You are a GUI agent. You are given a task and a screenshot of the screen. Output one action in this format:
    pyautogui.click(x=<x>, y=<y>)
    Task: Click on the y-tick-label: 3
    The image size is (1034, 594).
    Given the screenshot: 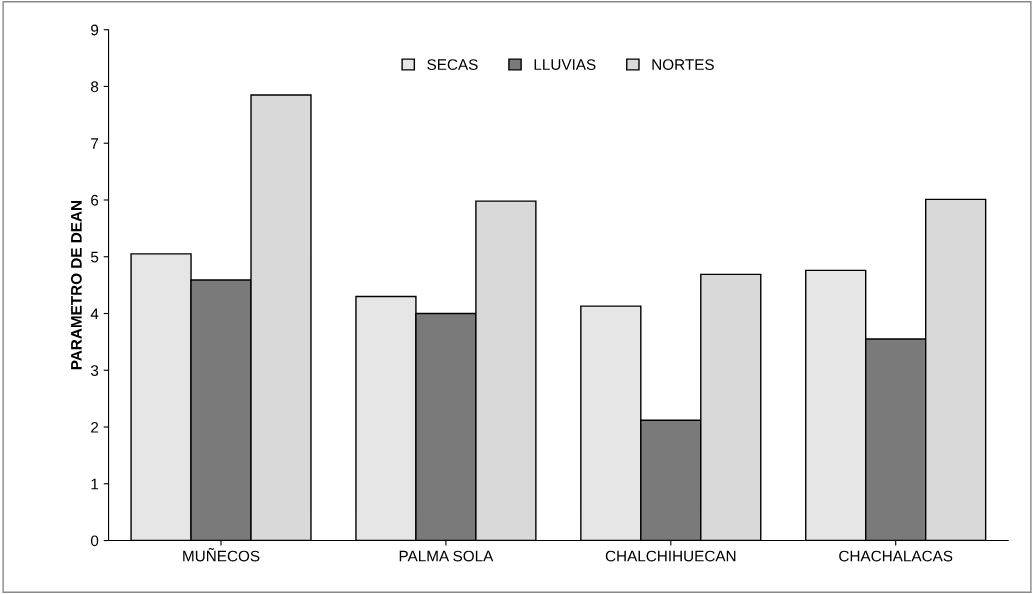 What is the action you would take?
    pyautogui.click(x=94, y=370)
    